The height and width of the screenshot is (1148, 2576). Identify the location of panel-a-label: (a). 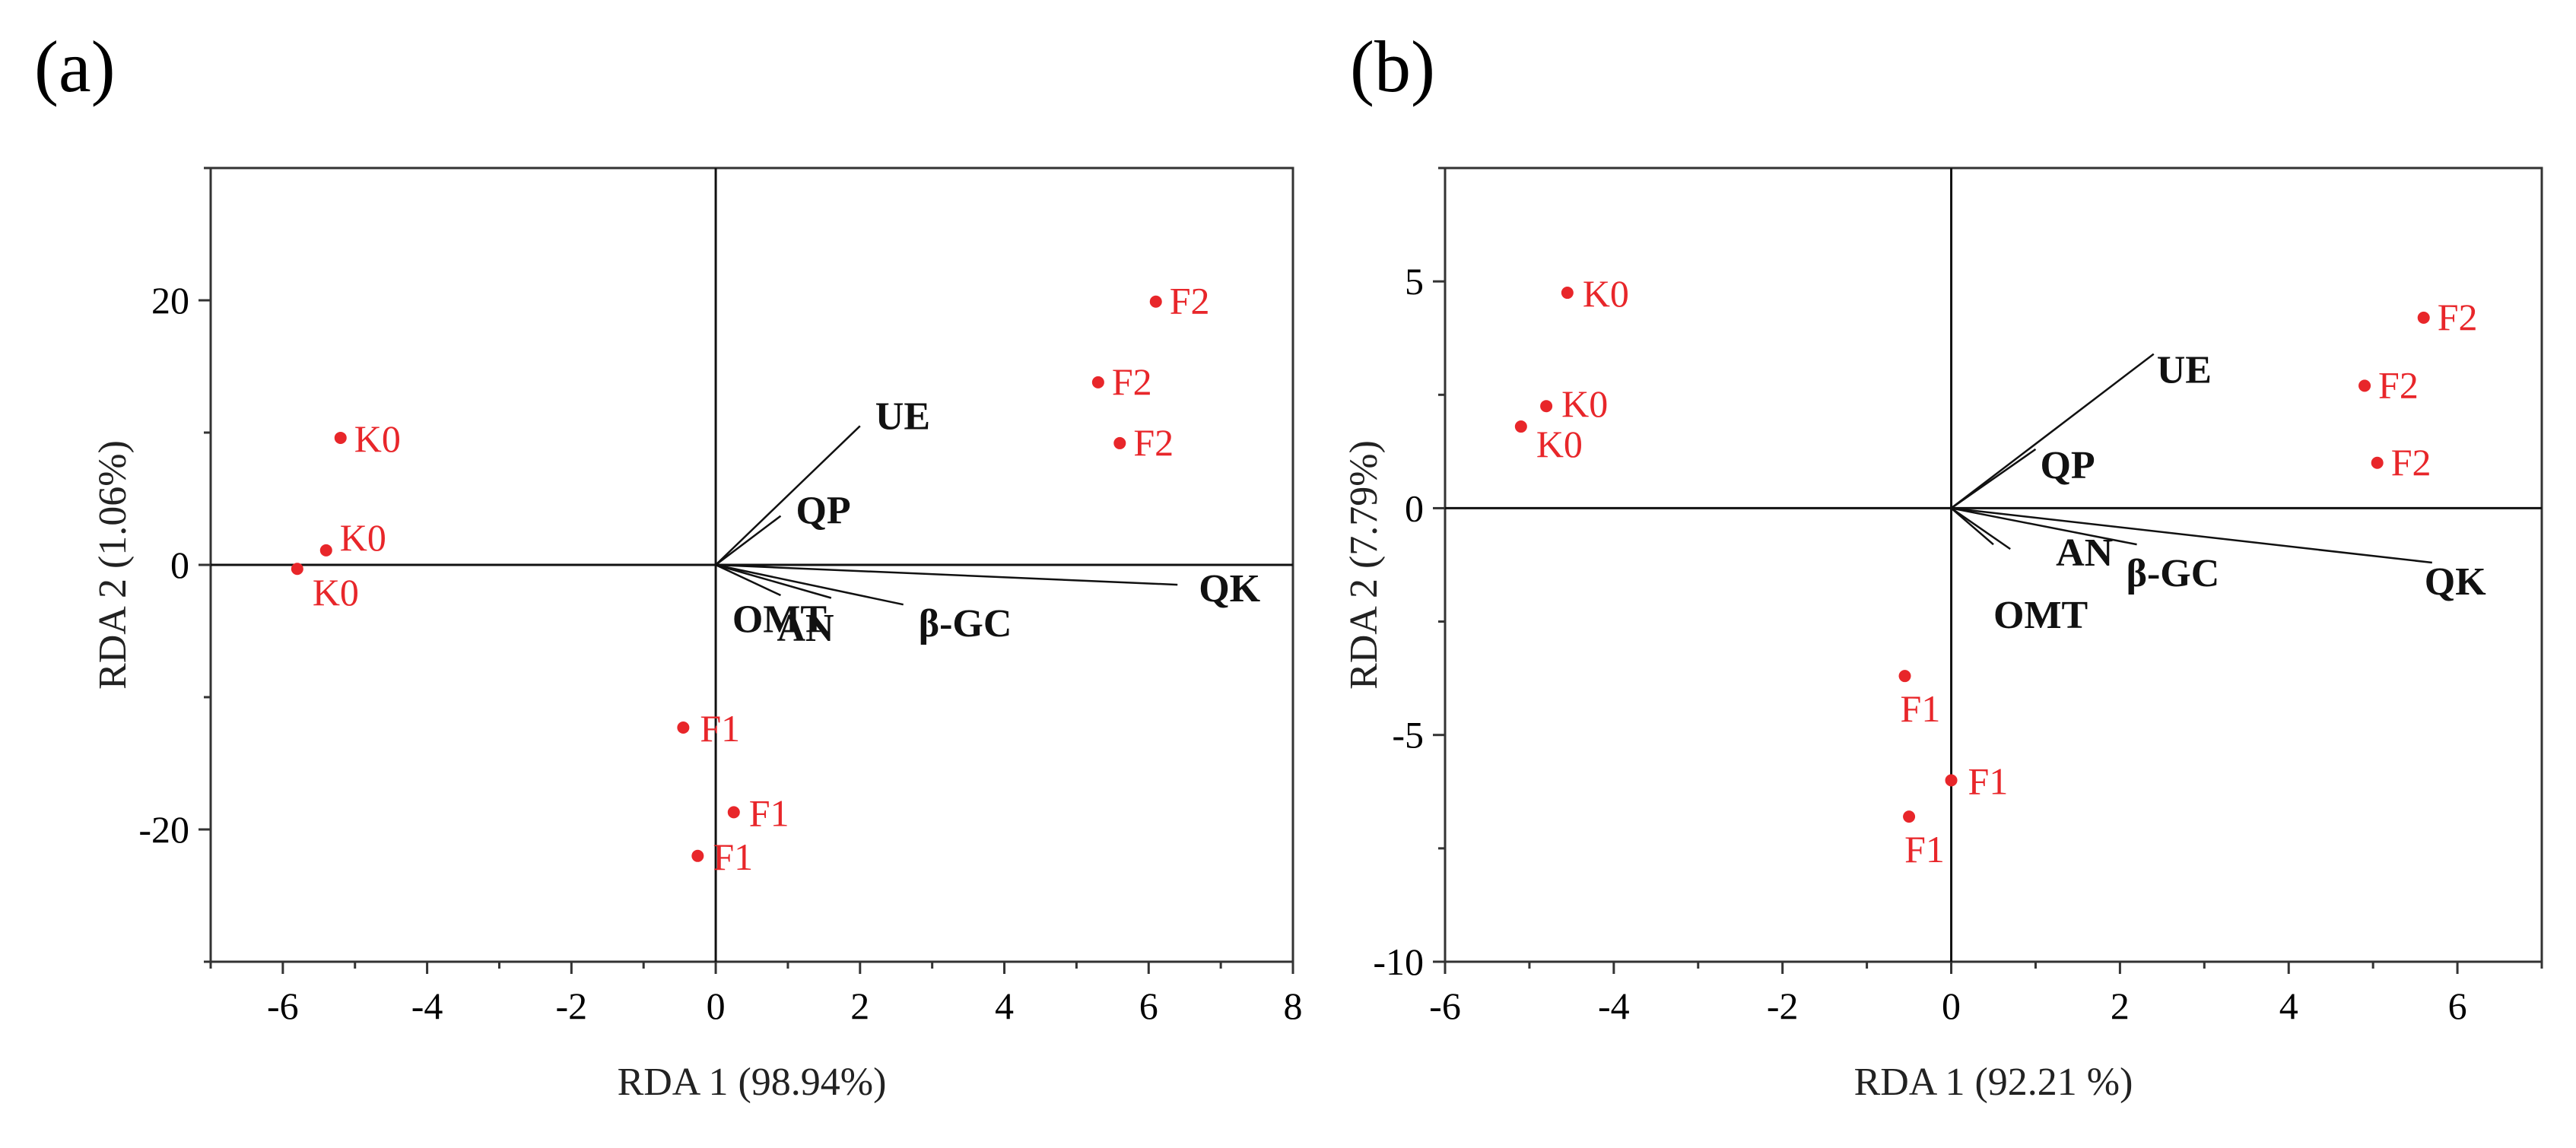
(75, 66).